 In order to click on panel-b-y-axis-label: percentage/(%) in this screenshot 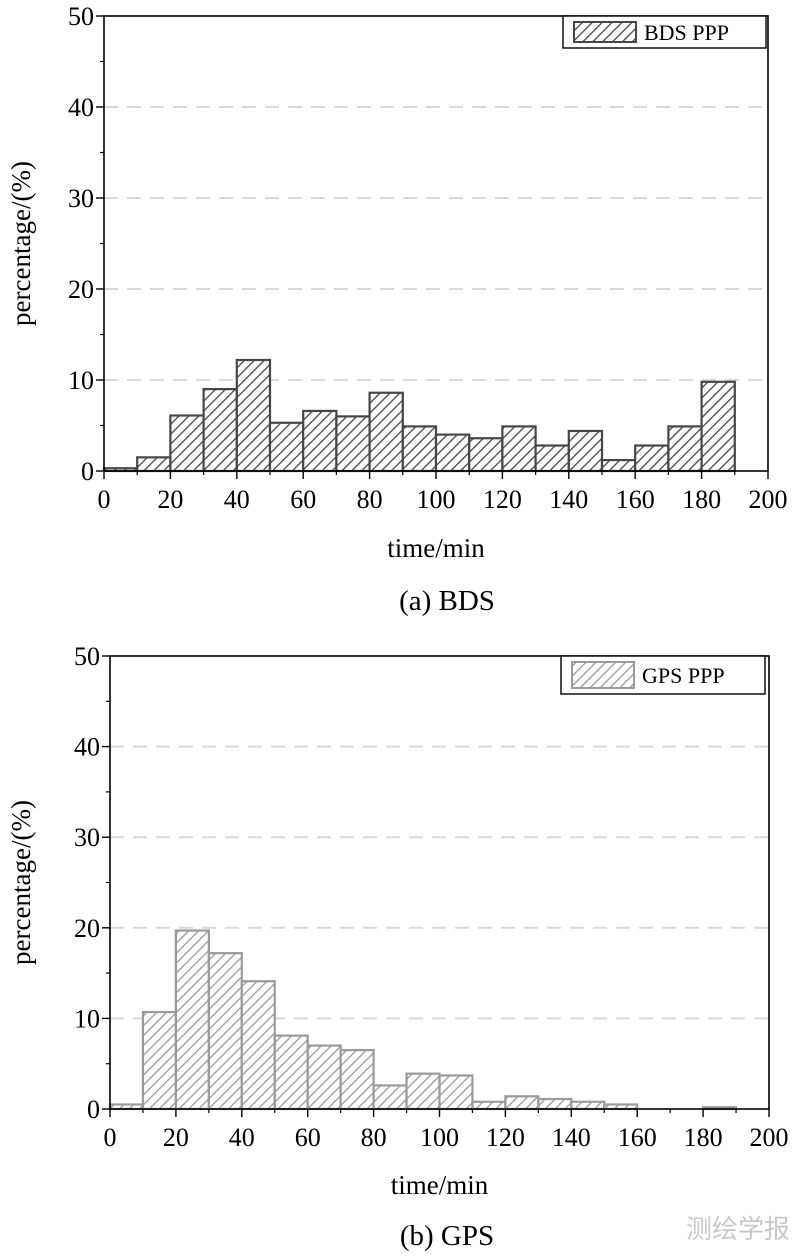, I will do `click(21, 882)`.